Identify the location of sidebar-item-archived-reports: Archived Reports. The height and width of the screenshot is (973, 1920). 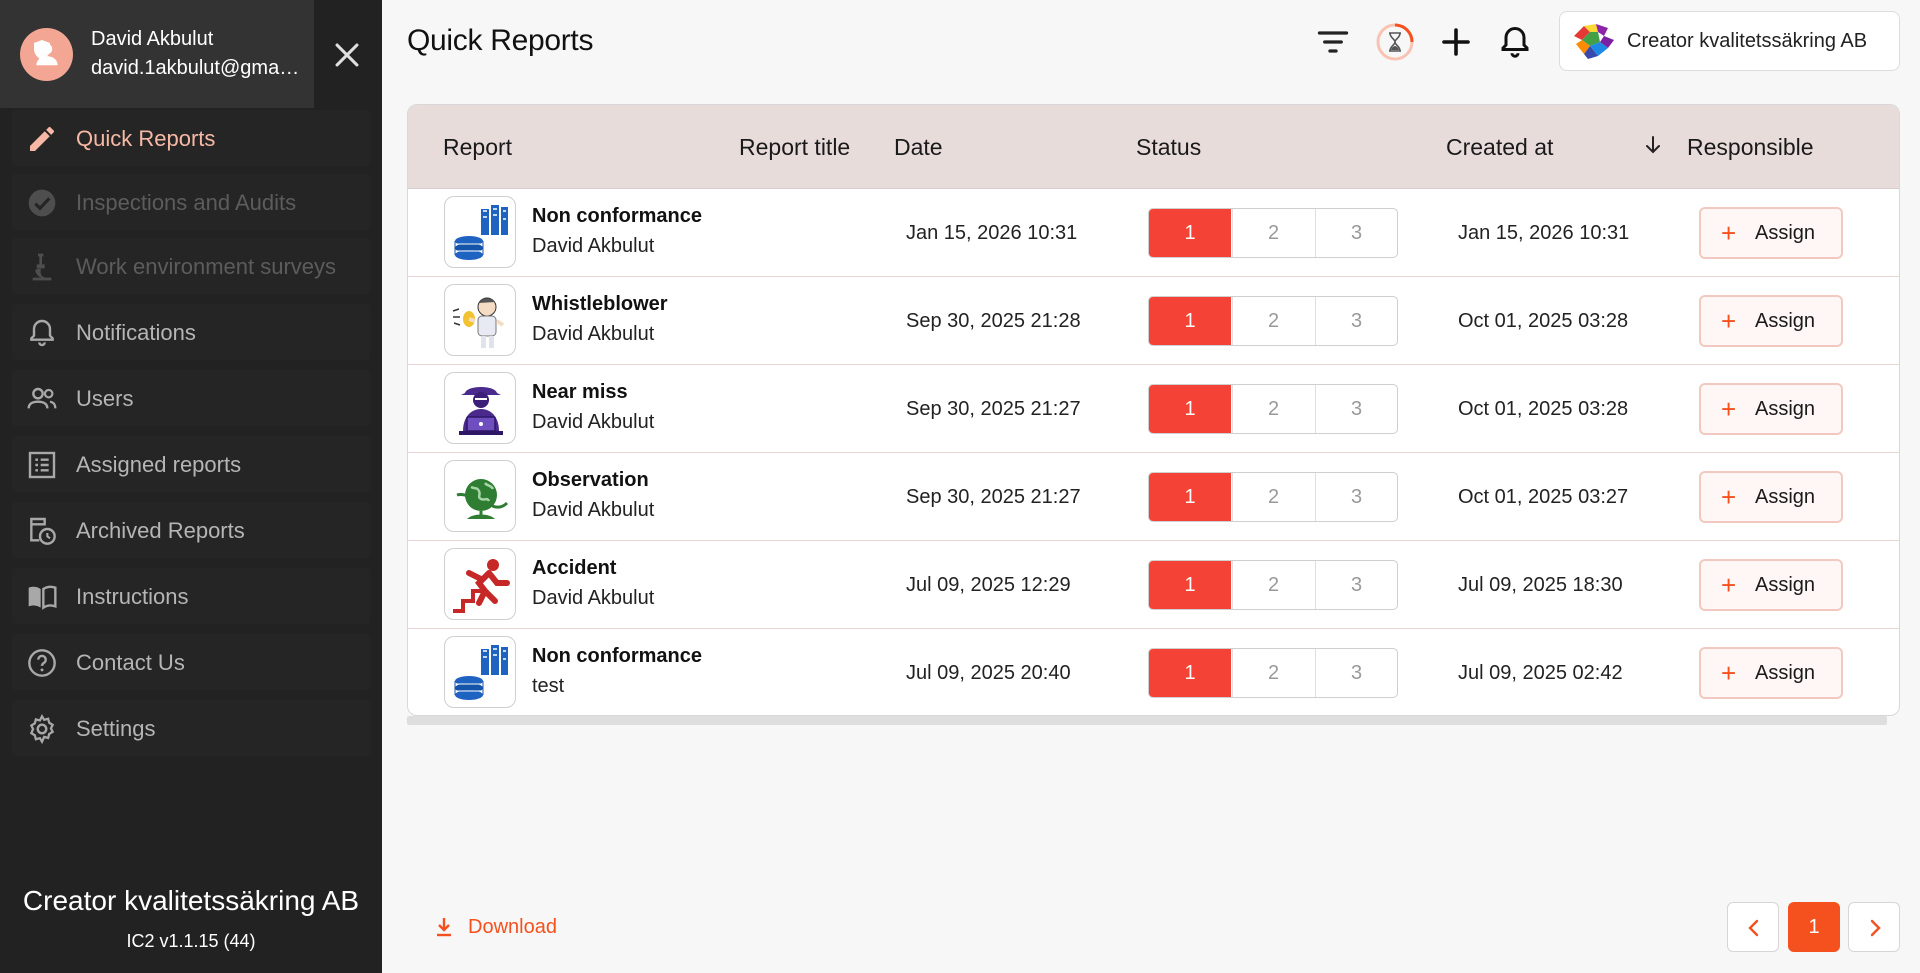
(191, 530).